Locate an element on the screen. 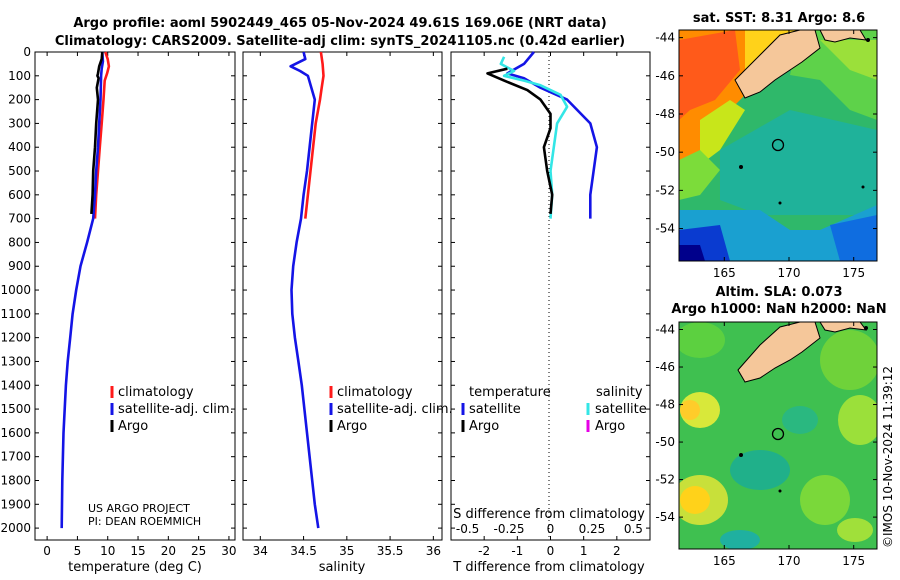 Image resolution: width=900 pixels, height=580 pixels. legend-label: satellite-adj. clim. is located at coordinates (176, 409).